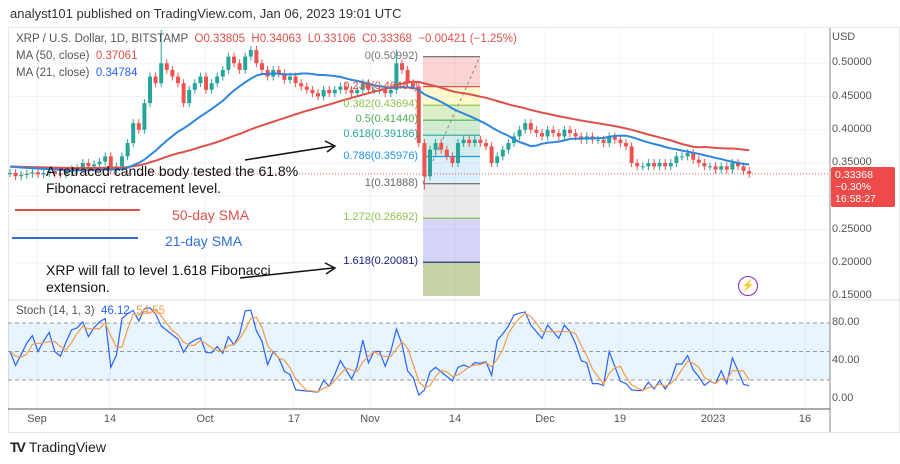 The image size is (900, 464). Describe the element at coordinates (852, 228) in the screenshot. I see `price-tick: 0.25000` at that location.